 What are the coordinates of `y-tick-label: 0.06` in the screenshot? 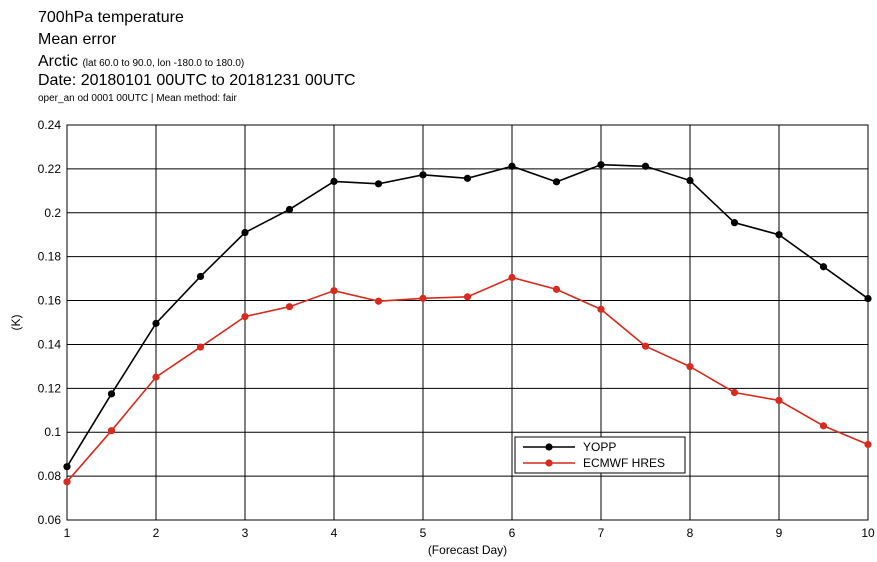 It's located at (50, 520).